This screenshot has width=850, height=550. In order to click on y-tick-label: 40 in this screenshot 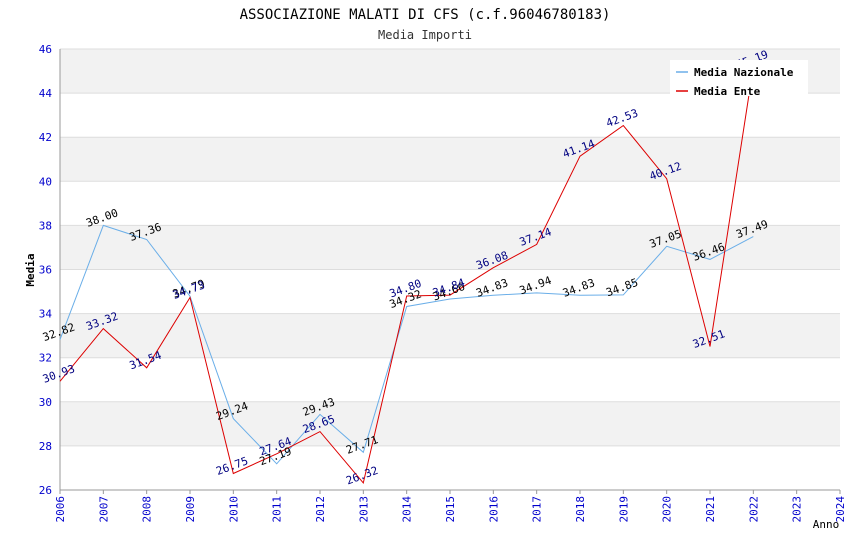, I will do `click(45, 181)`.